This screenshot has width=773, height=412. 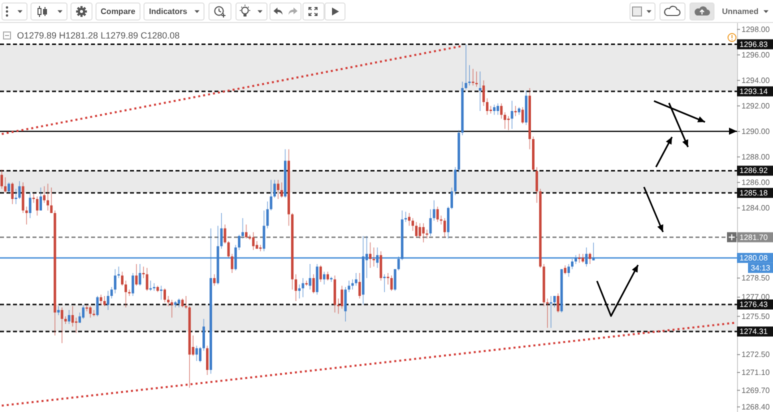 What do you see at coordinates (118, 11) in the screenshot?
I see `button: Compare` at bounding box center [118, 11].